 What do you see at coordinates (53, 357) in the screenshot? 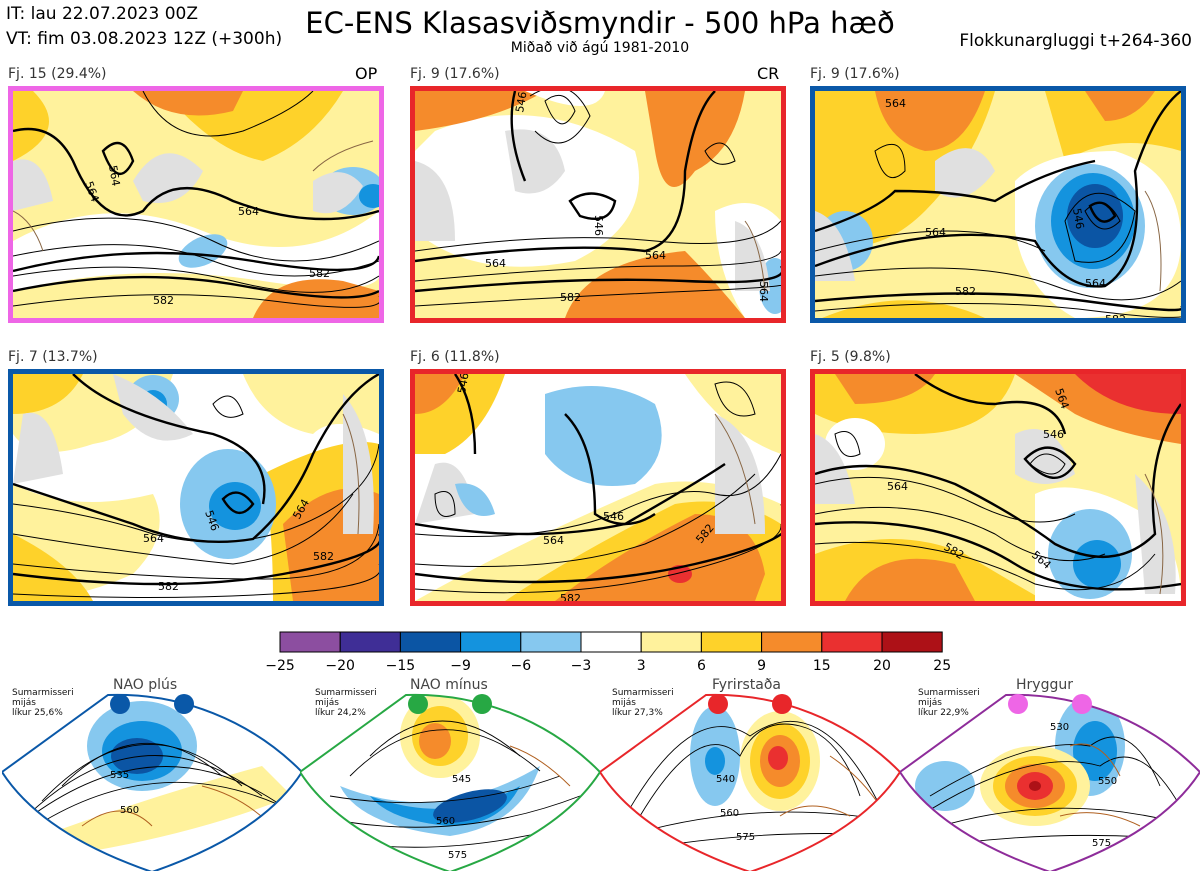
I see `cluster-label: Fj. 7 (13.7%)` at bounding box center [53, 357].